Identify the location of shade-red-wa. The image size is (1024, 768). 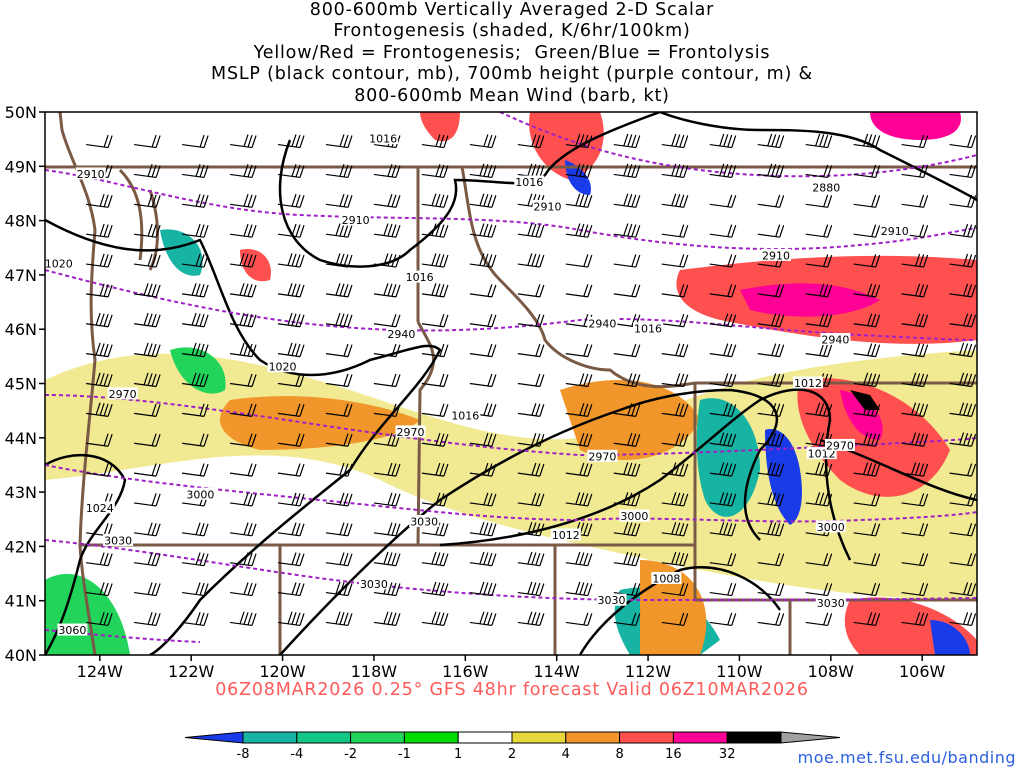
(255, 265).